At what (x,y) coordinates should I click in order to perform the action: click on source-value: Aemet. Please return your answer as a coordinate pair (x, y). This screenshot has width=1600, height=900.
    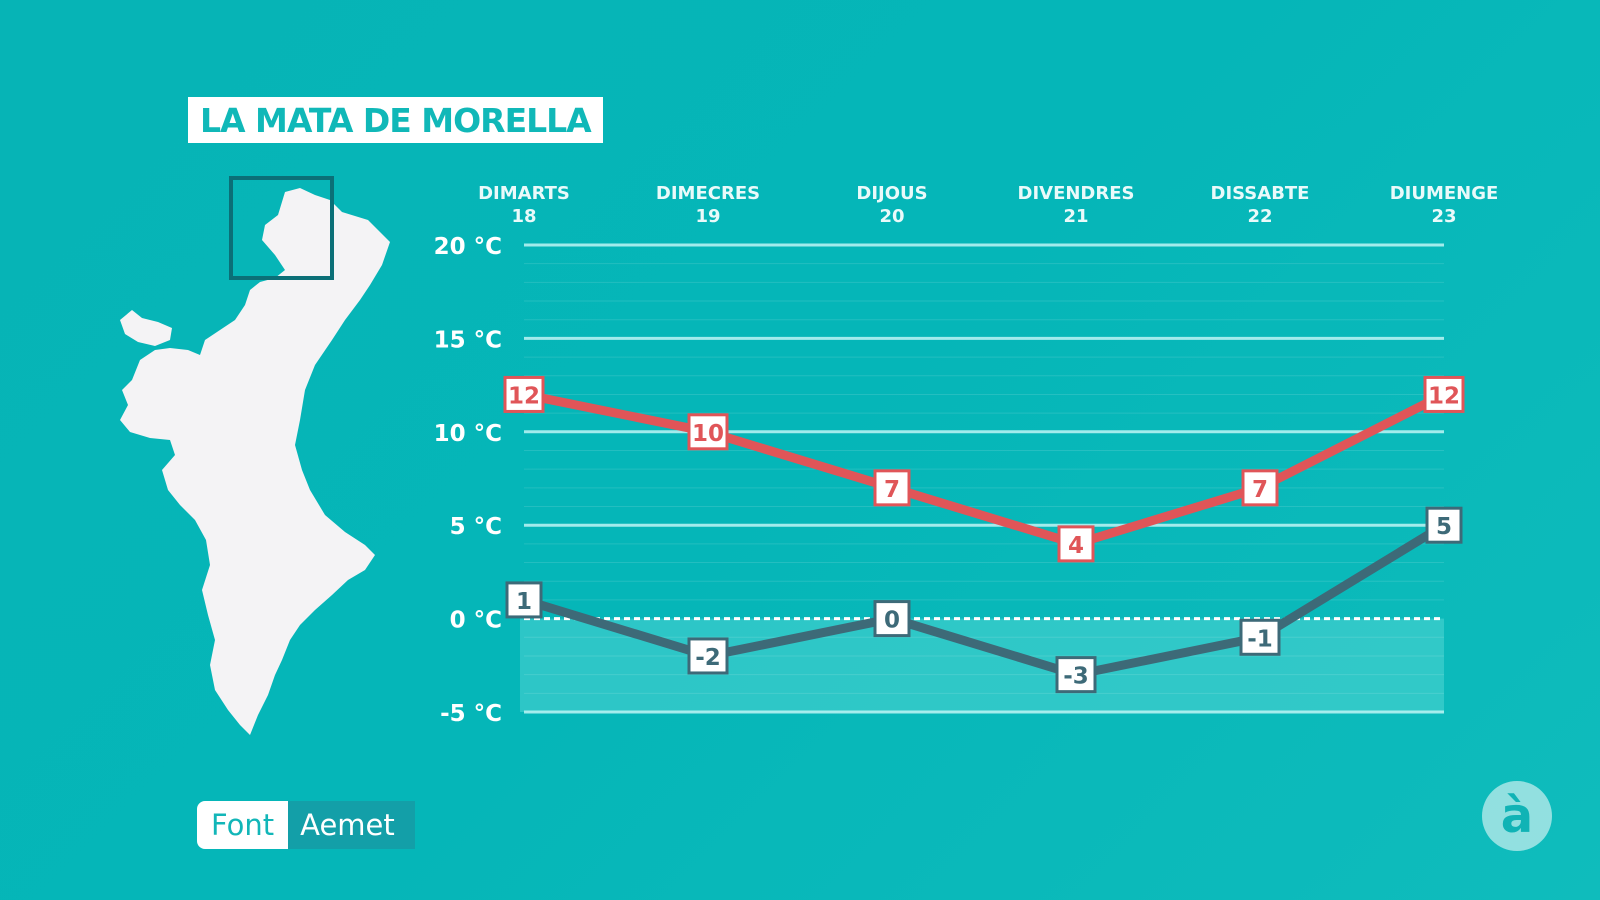
    Looking at the image, I should click on (351, 825).